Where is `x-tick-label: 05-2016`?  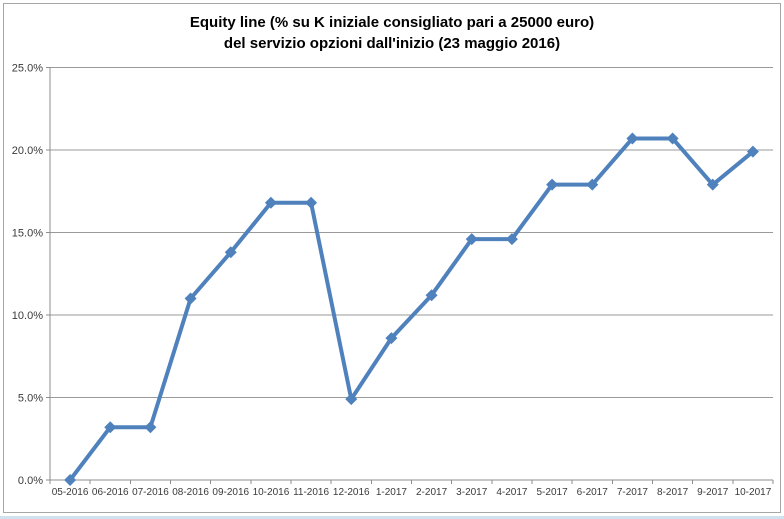 x-tick-label: 05-2016 is located at coordinates (70, 492).